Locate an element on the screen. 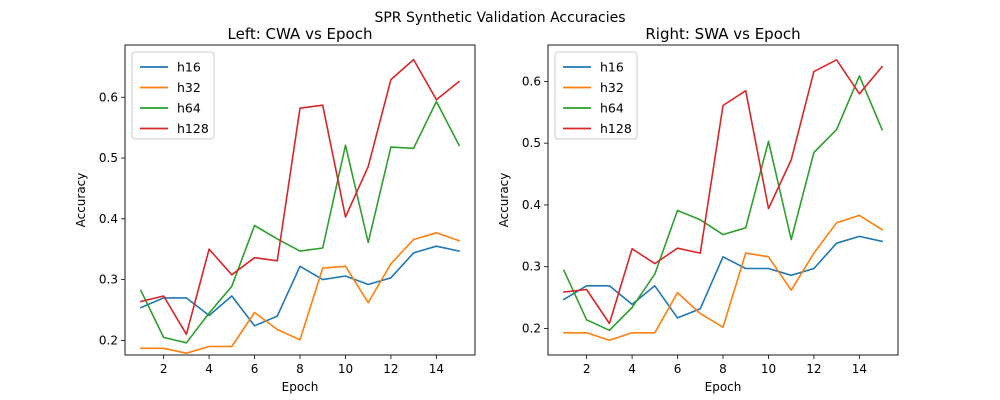 The image size is (1000, 400). left-x-tick-label: 6 is located at coordinates (255, 369).